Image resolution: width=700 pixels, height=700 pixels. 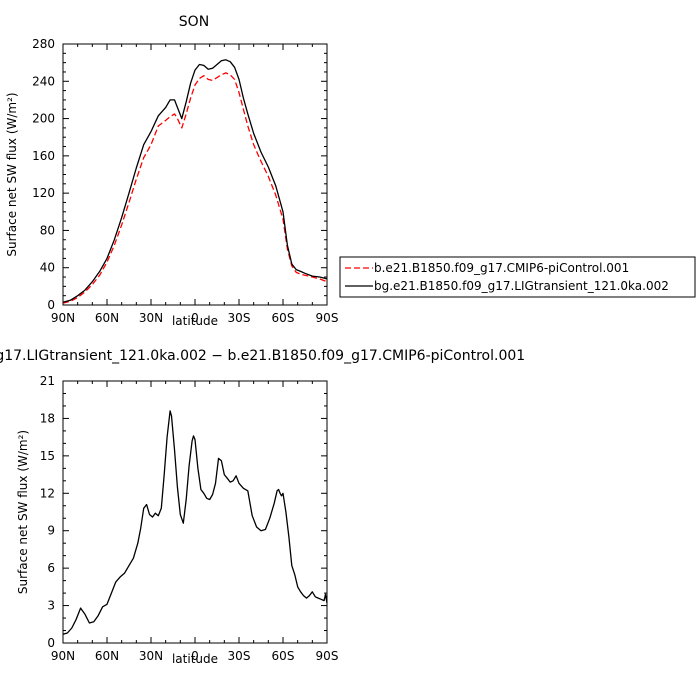 I want to click on y-tick-label: 12, so click(x=47, y=493).